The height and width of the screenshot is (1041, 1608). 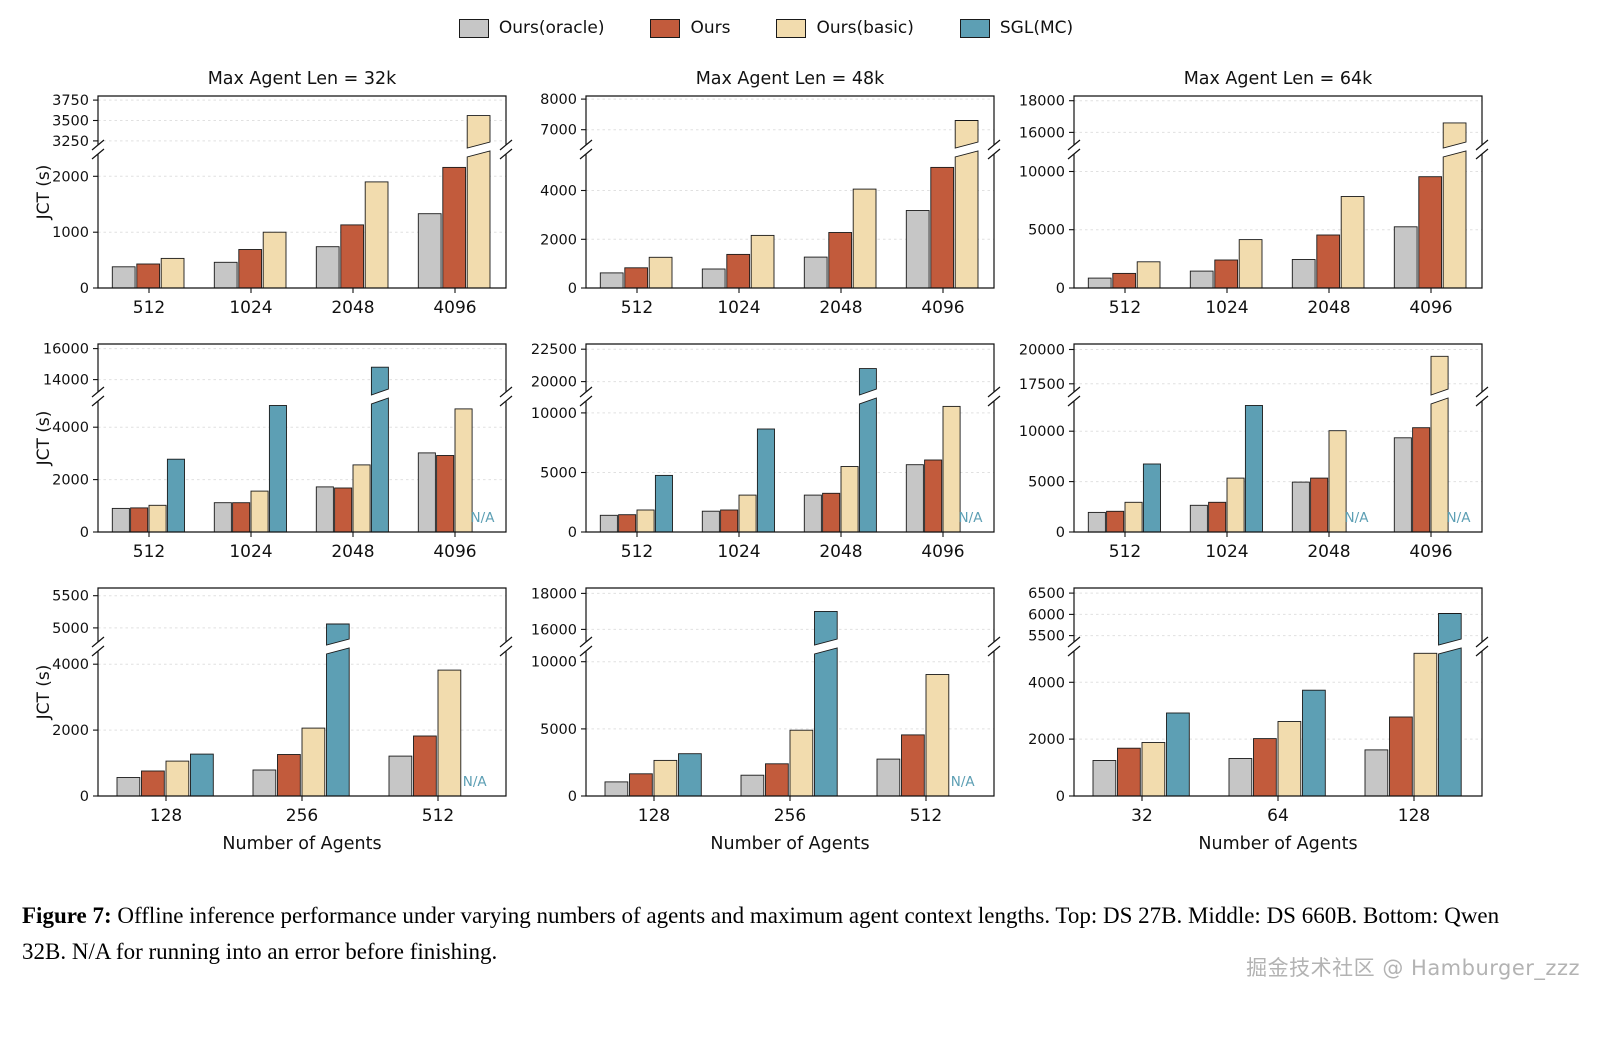 What do you see at coordinates (75, 195) in the screenshot?
I see `y-ticks: 0 1000 2000 3250 3500 3750` at bounding box center [75, 195].